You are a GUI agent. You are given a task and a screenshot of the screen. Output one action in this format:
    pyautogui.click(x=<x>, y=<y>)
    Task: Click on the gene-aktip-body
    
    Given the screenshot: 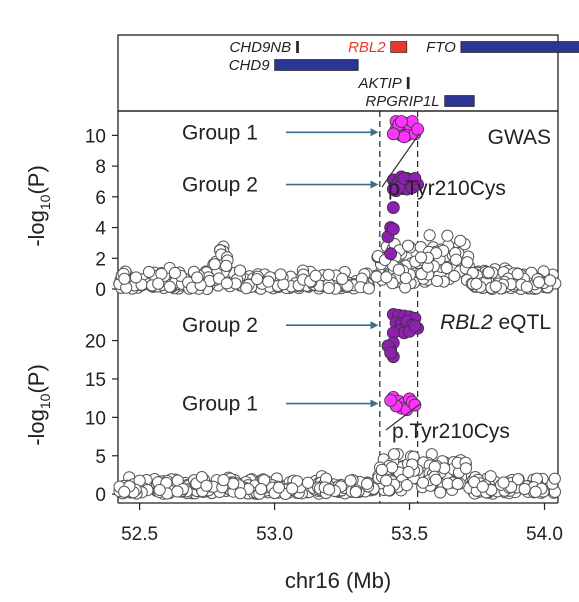 What is the action you would take?
    pyautogui.click(x=408, y=83)
    